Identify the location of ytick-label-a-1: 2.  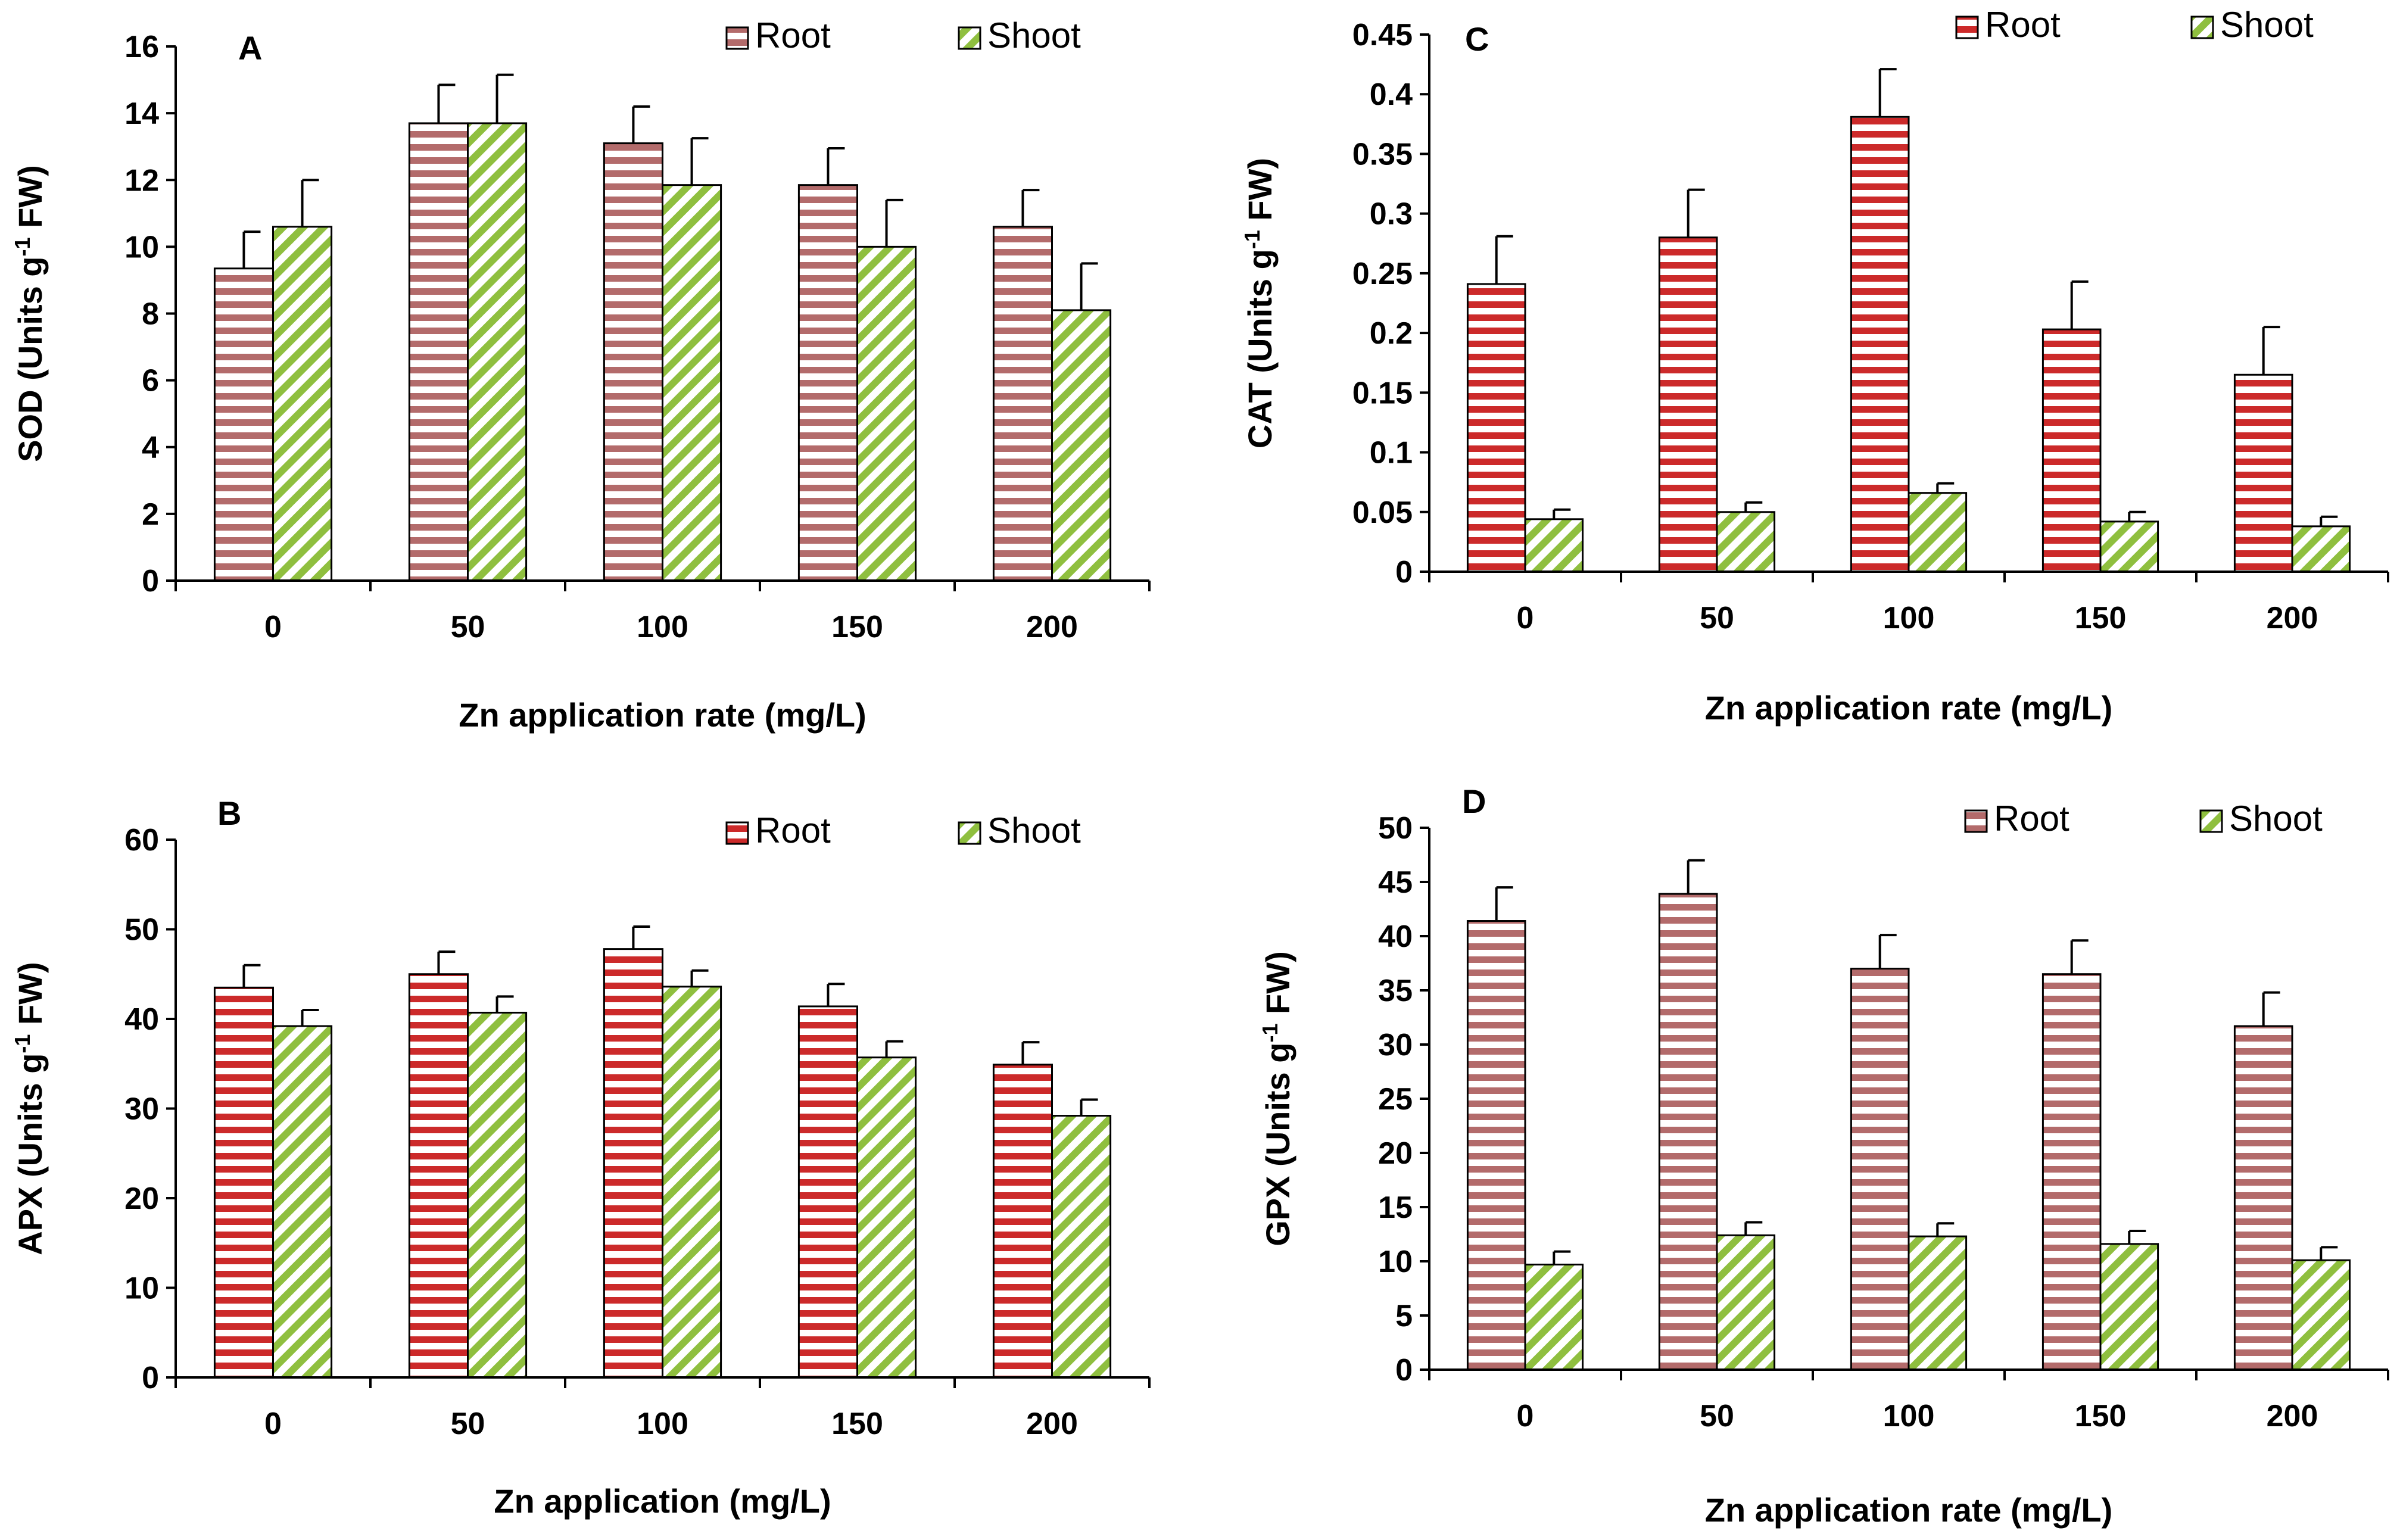
(150, 514).